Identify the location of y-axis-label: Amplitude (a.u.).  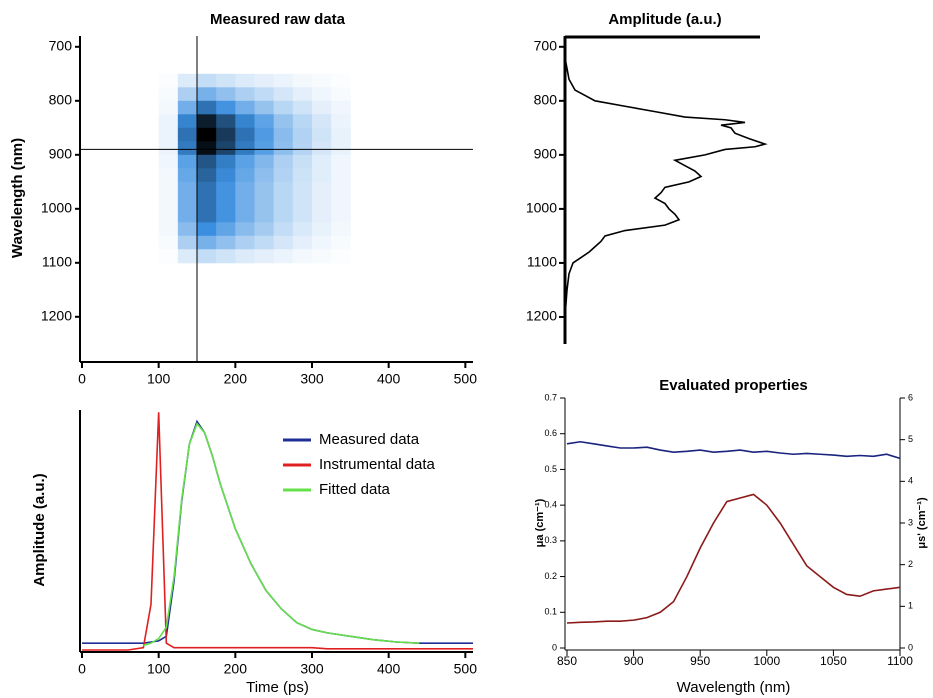
(39, 529).